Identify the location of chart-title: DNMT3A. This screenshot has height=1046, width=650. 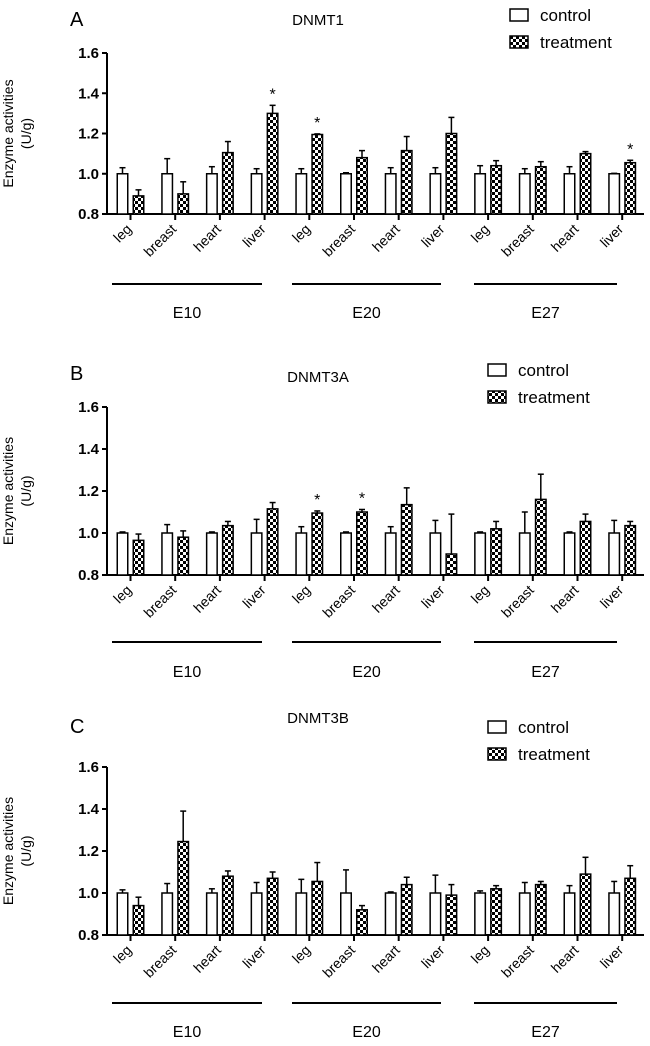
(318, 377).